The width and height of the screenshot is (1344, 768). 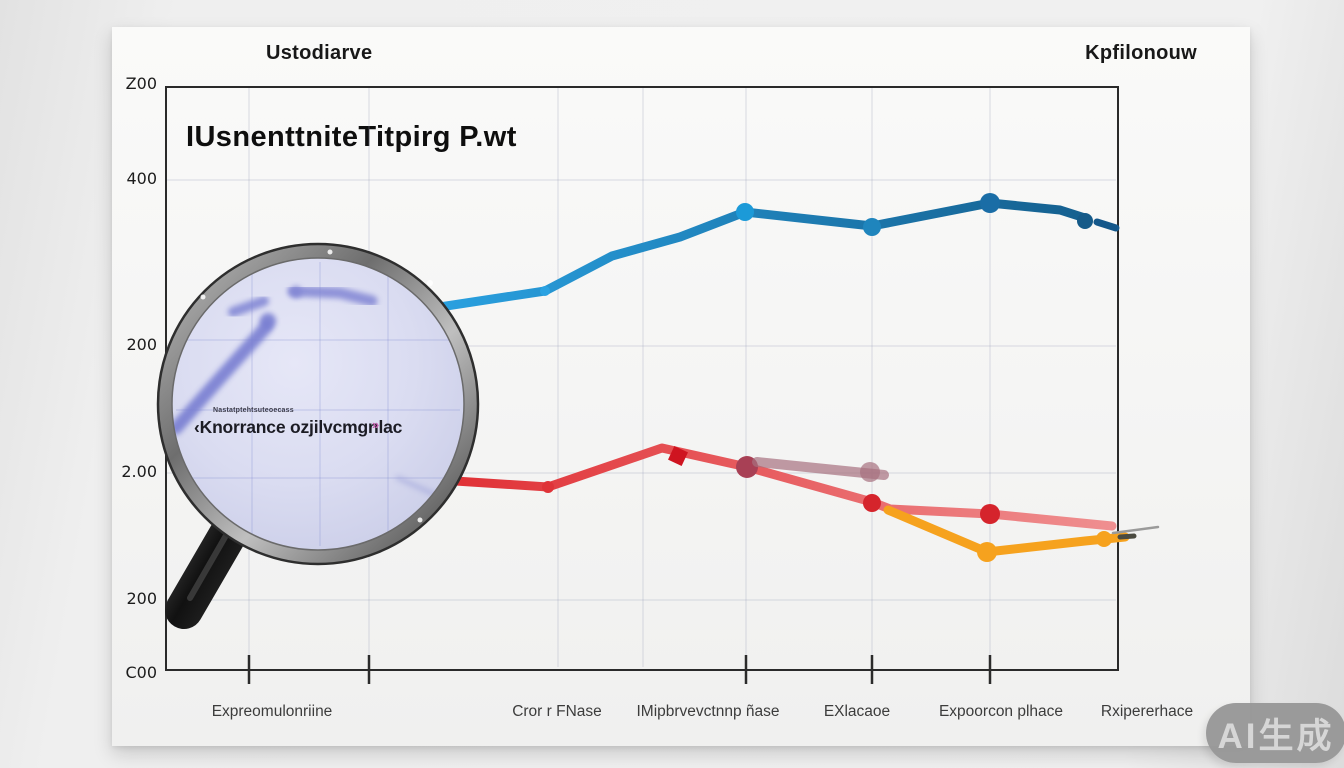 I want to click on magnifier-label: ‹Knorrance ozjilvcmgnlac, so click(x=298, y=427).